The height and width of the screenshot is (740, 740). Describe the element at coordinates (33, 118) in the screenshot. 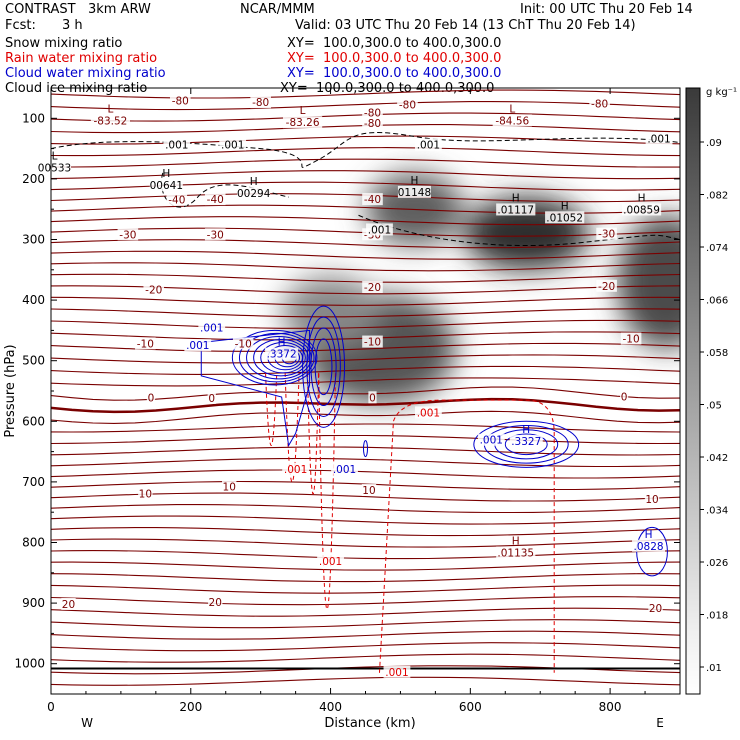

I see `y-tick-label-0: 100` at that location.